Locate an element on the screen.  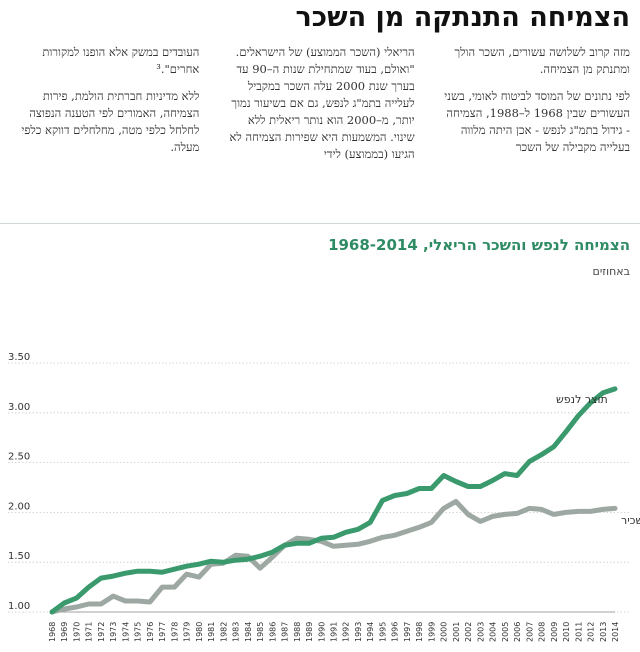
x-tick-label: 1997 is located at coordinates (407, 632).